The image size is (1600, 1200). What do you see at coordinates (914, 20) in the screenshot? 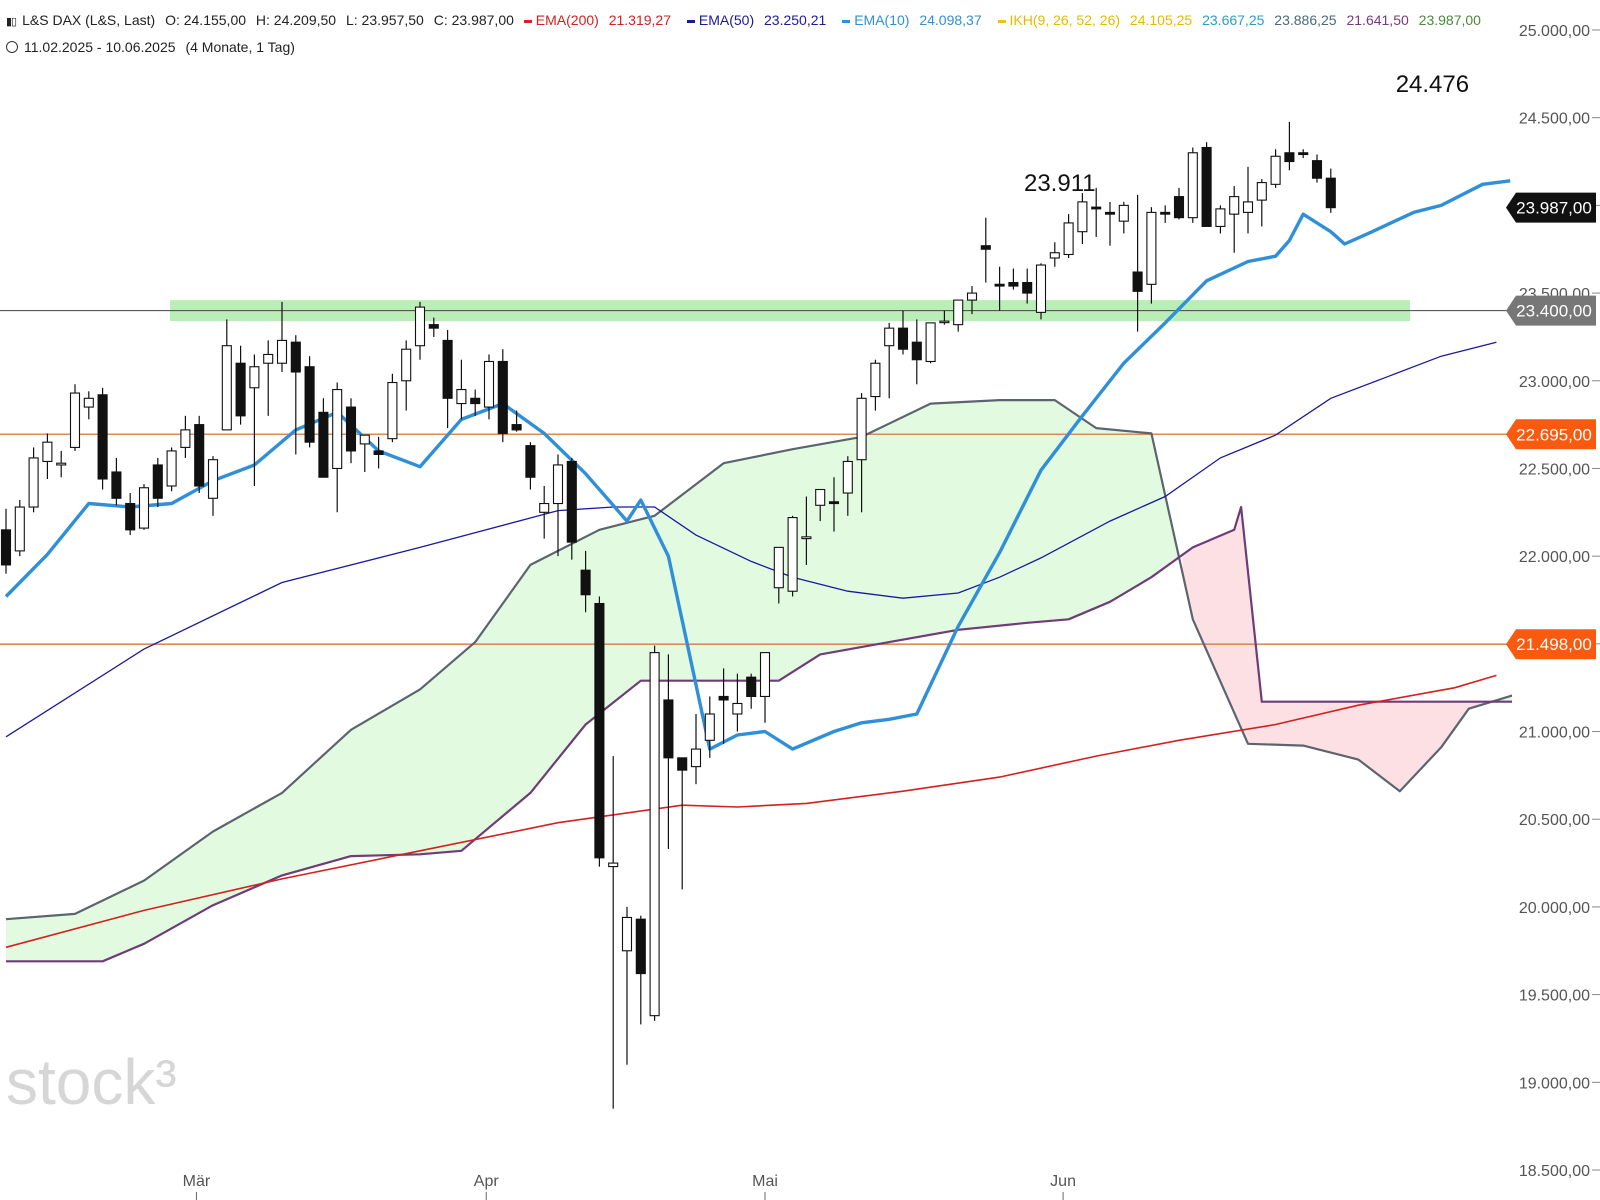
I see `ema10-legend: EMA(10) 24.098,37` at bounding box center [914, 20].